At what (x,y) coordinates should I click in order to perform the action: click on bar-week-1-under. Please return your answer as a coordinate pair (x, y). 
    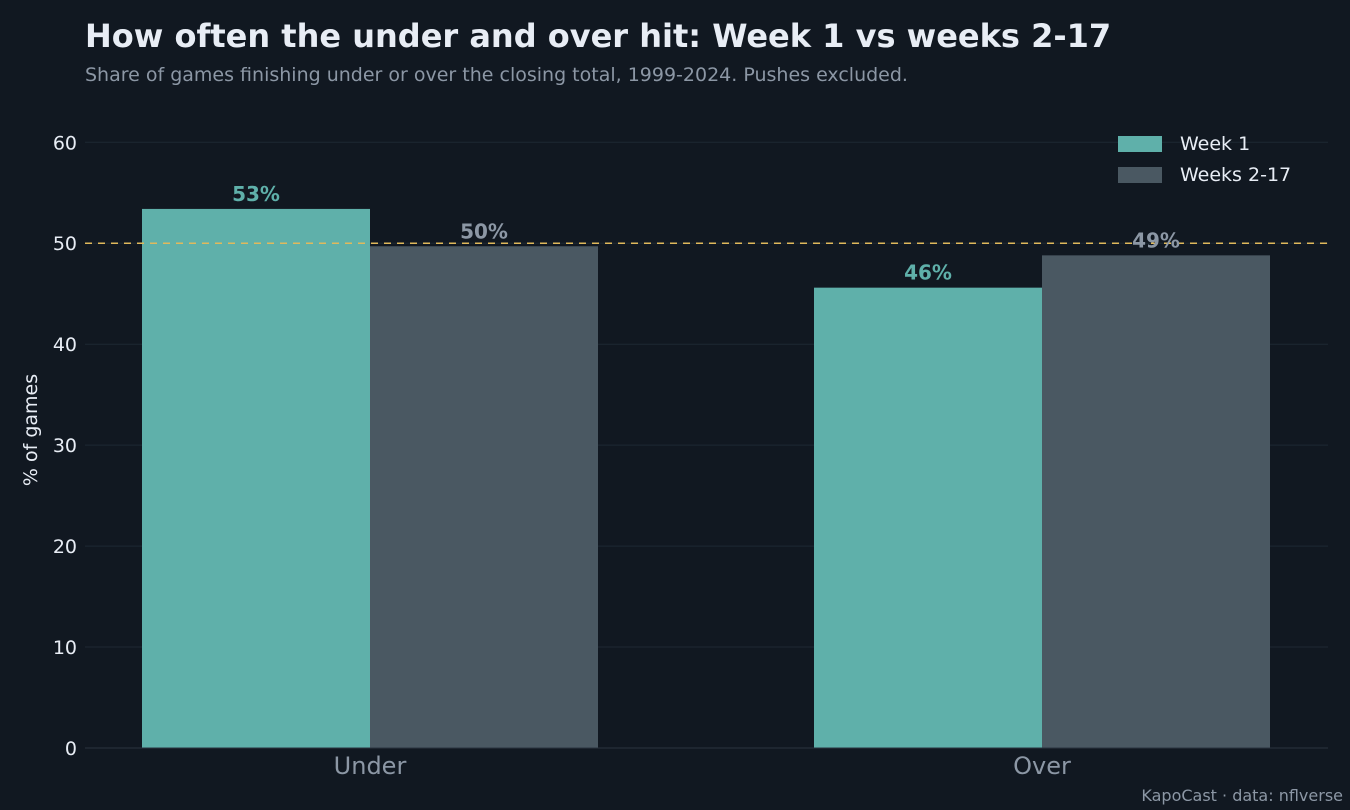
    Looking at the image, I should click on (256, 478).